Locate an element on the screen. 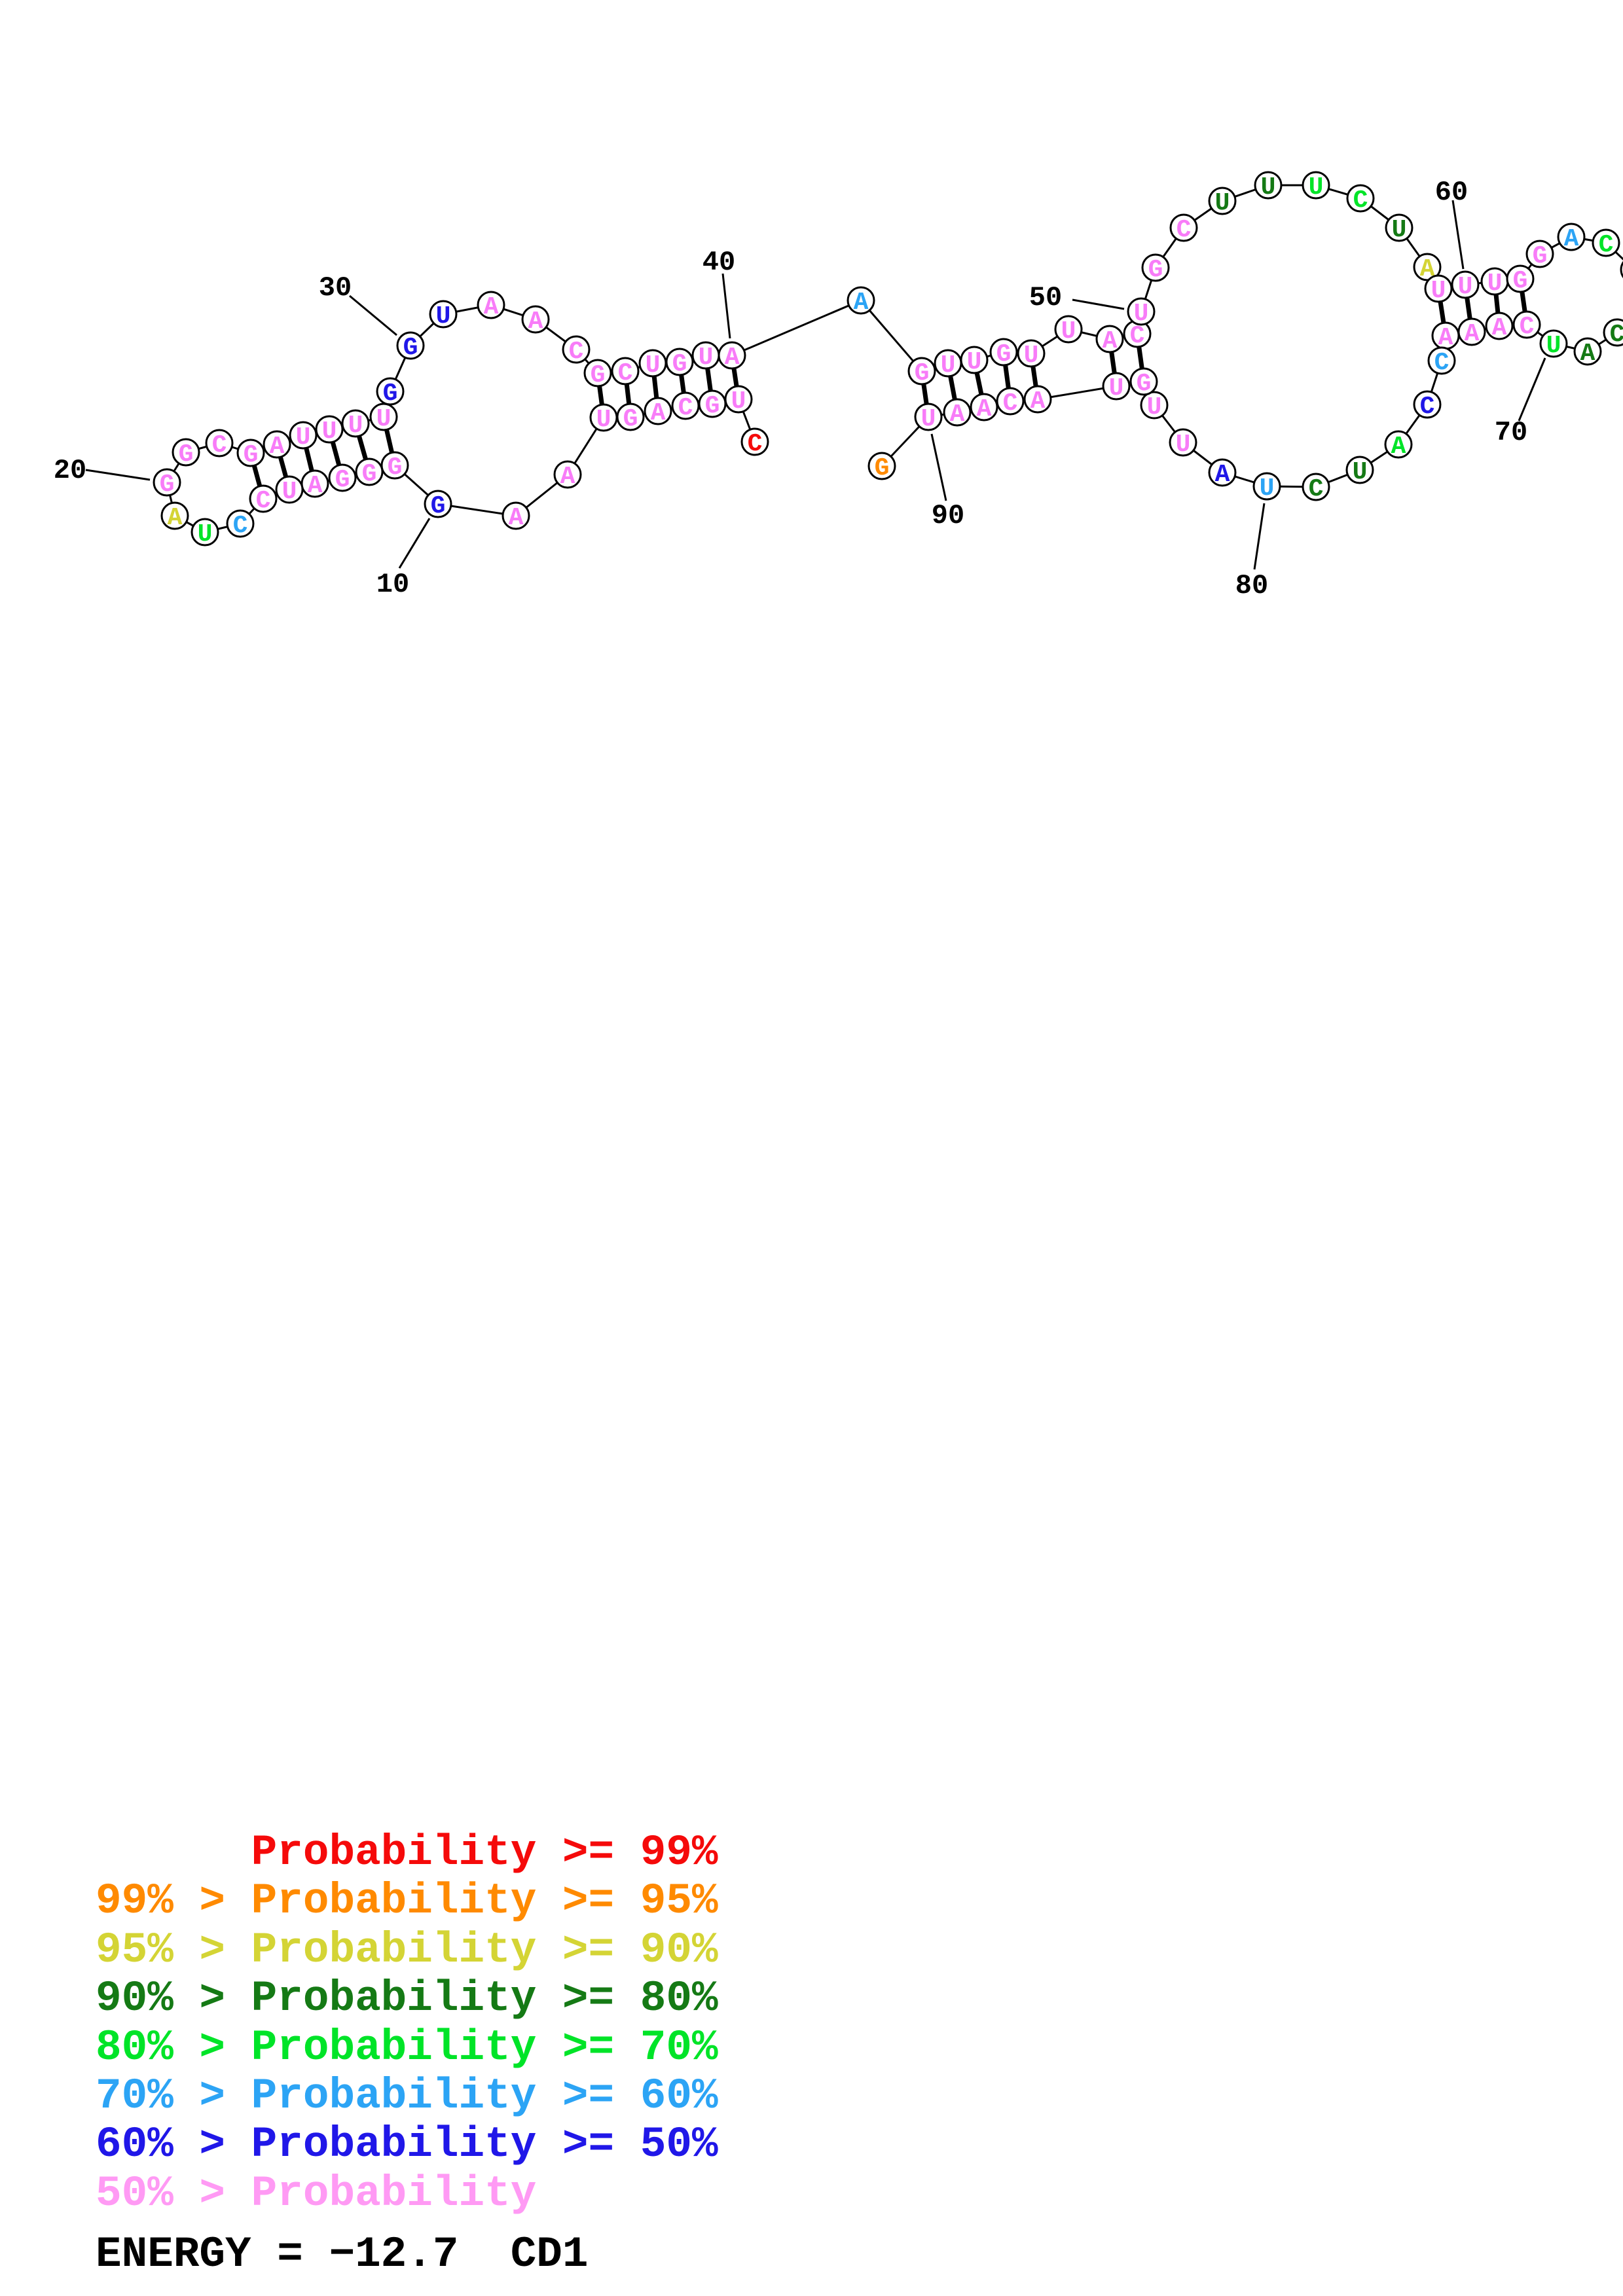 Image resolution: width=1623 pixels, height=2296 pixels. nucleotide-letter-89: A is located at coordinates (957, 415).